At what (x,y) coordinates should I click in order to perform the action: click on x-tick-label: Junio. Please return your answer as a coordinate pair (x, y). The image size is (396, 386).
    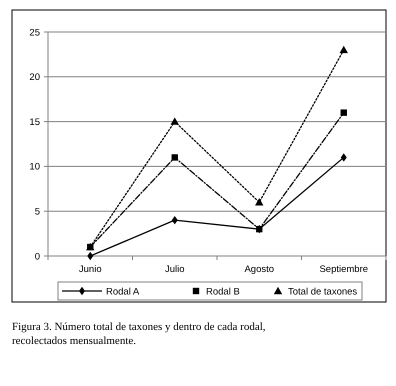
    Looking at the image, I should click on (90, 269).